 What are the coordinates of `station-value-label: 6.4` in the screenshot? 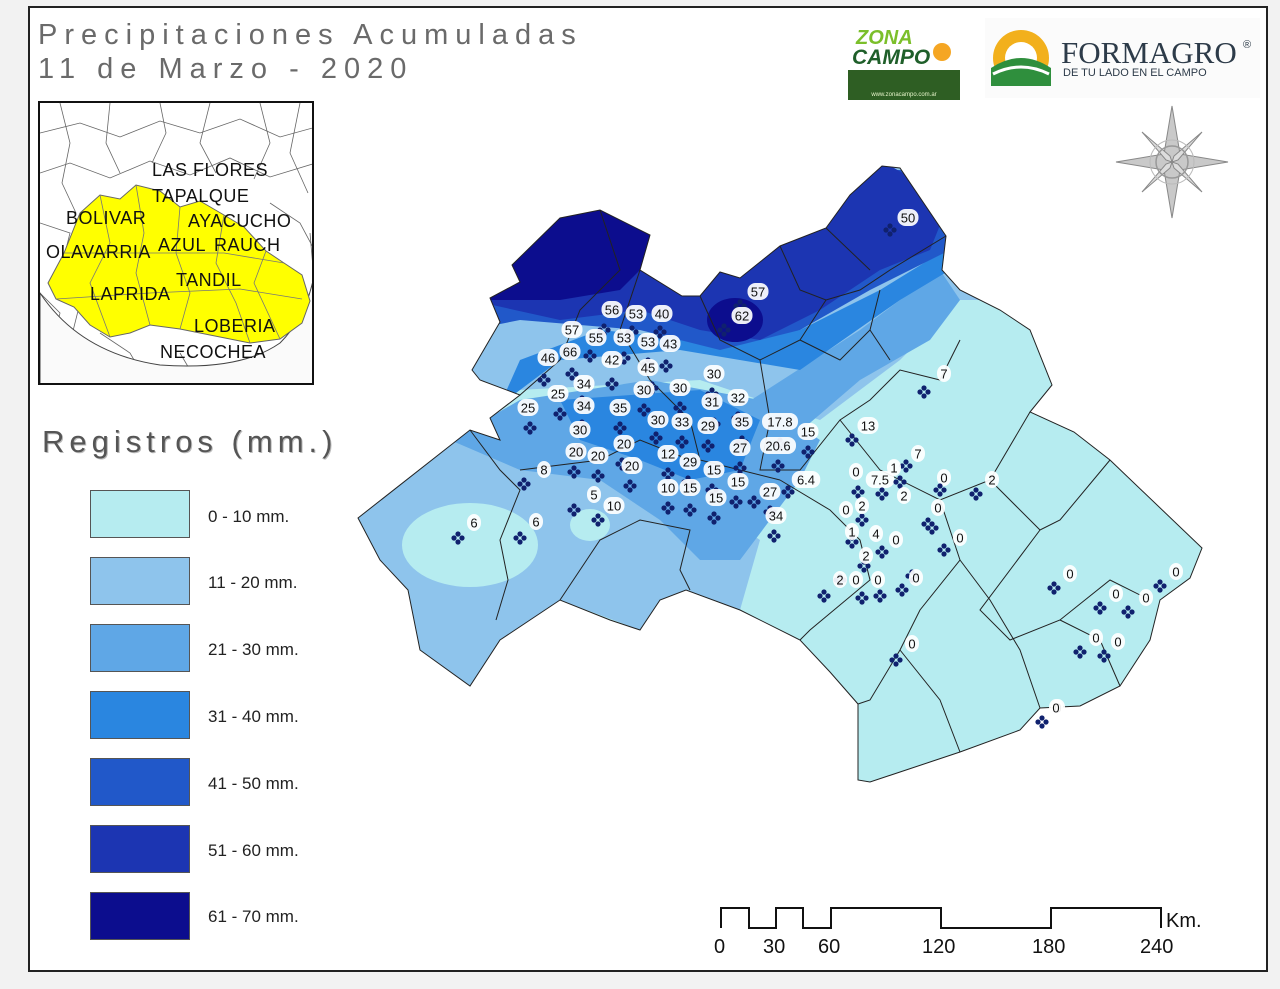 It's located at (806, 480).